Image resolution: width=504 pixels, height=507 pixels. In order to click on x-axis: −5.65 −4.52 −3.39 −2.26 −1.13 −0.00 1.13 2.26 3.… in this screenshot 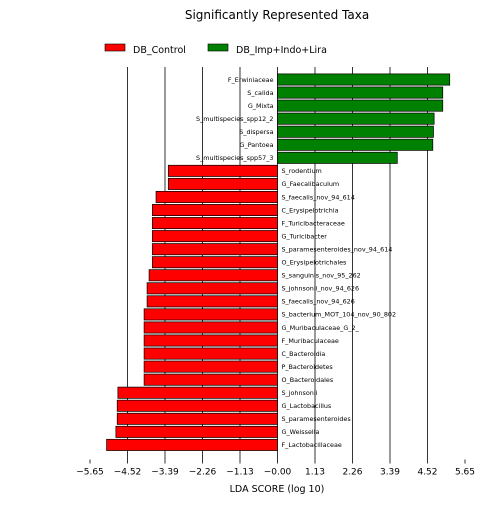, I will do `click(275, 468)`.